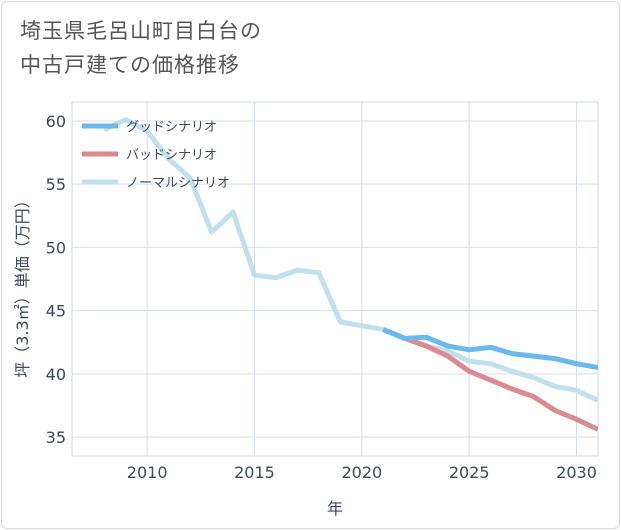 This screenshot has height=530, width=621. Describe the element at coordinates (130, 65) in the screenshot. I see `chart-title-line2: 中古戸建ての価格推移` at that location.